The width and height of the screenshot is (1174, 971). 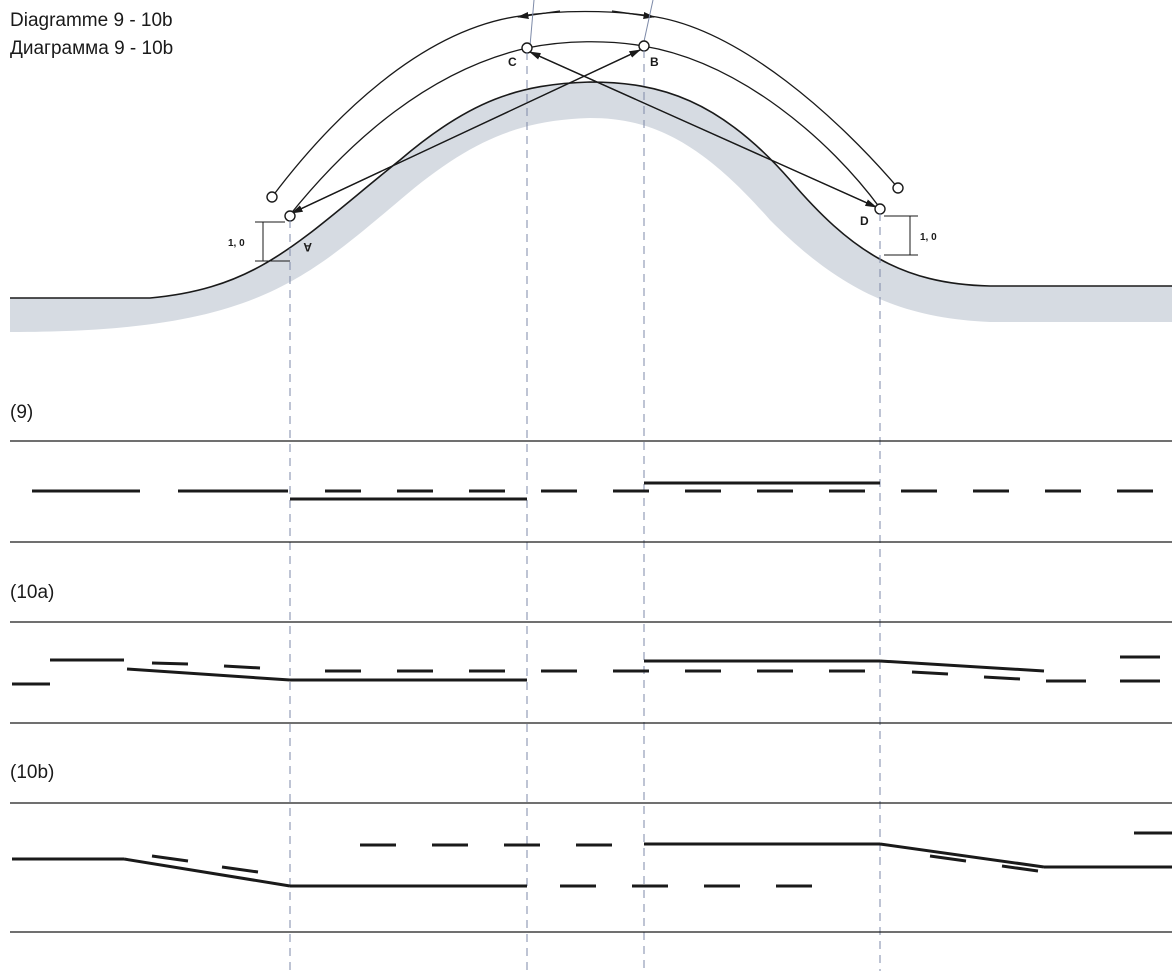 I want to click on observer-points, so click(x=585, y=131).